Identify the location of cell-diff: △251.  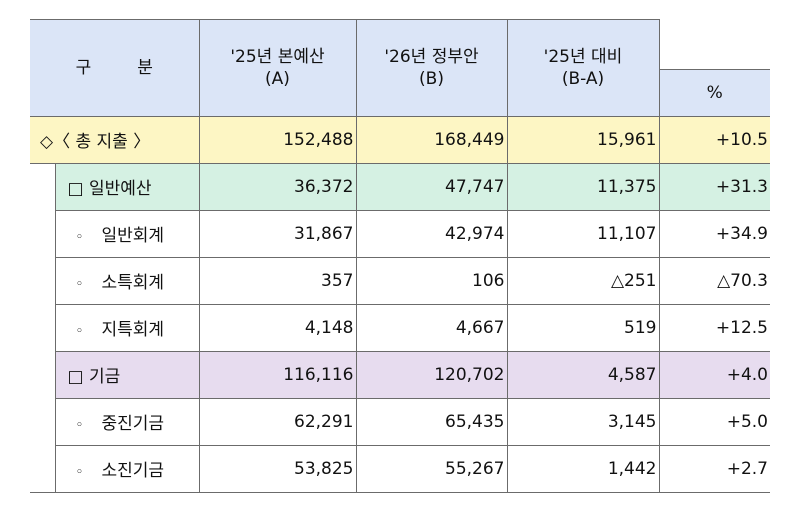
(583, 280).